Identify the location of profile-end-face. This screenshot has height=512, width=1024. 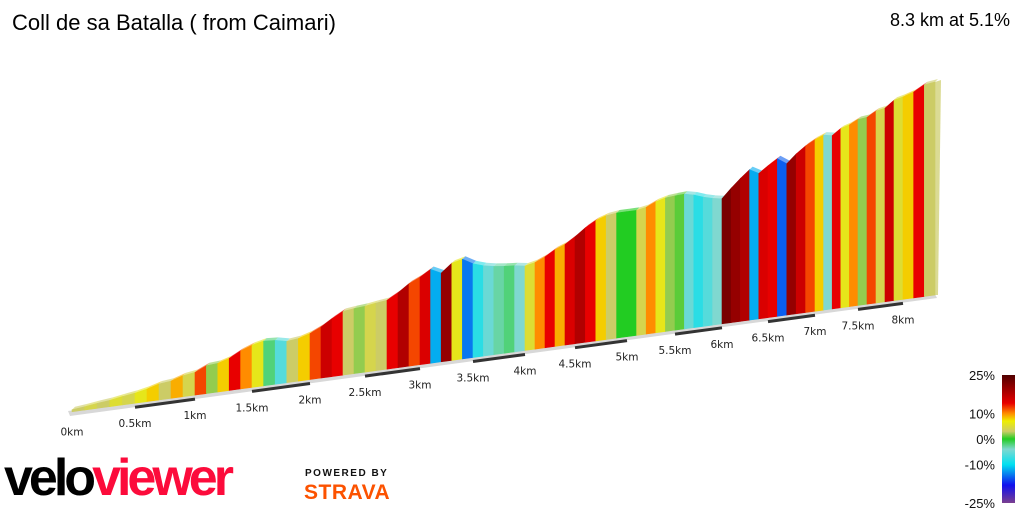
(938, 187).